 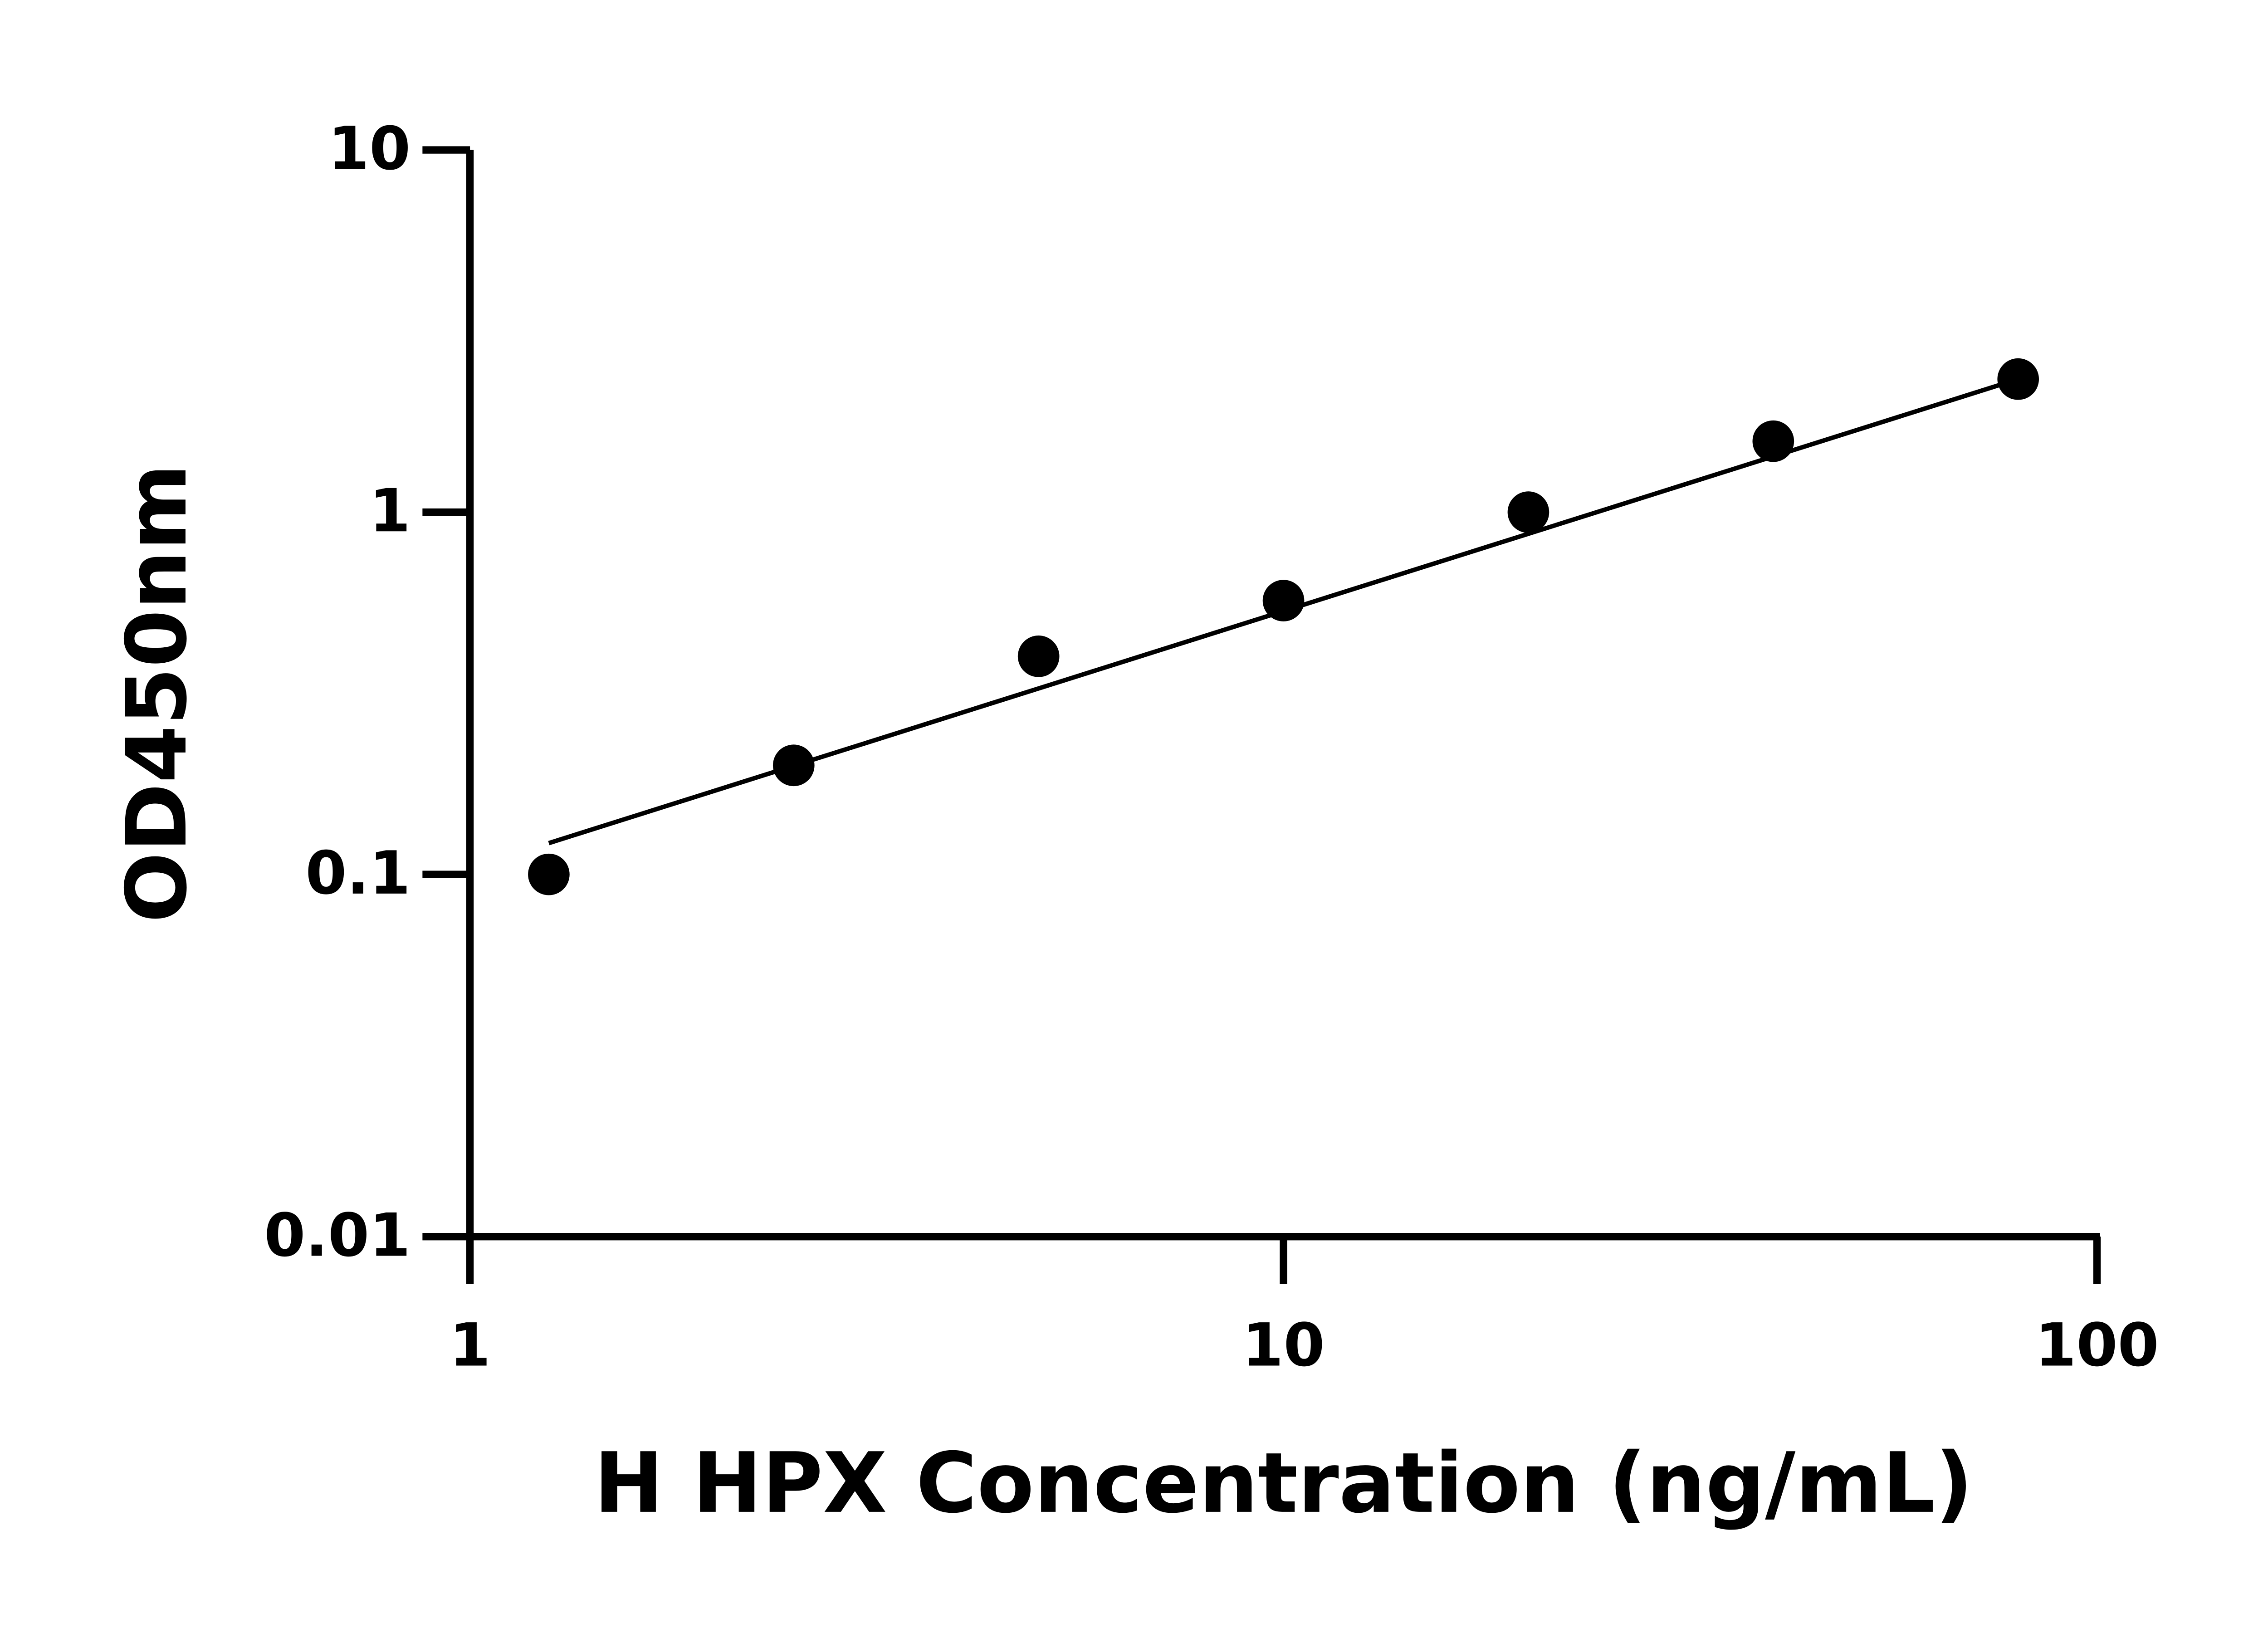 What do you see at coordinates (358, 873) in the screenshot?
I see `y-tick-label: 0.1` at bounding box center [358, 873].